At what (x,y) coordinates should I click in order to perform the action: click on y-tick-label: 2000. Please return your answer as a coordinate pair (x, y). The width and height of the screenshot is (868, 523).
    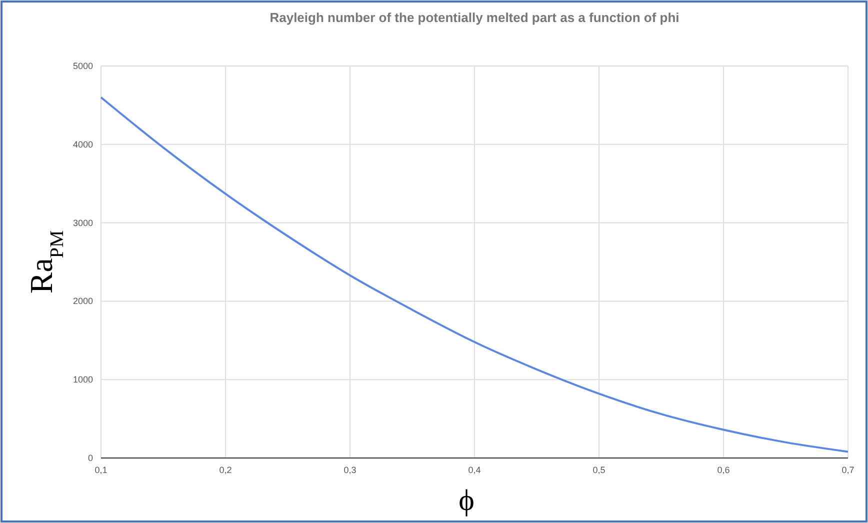
    Looking at the image, I should click on (82, 301).